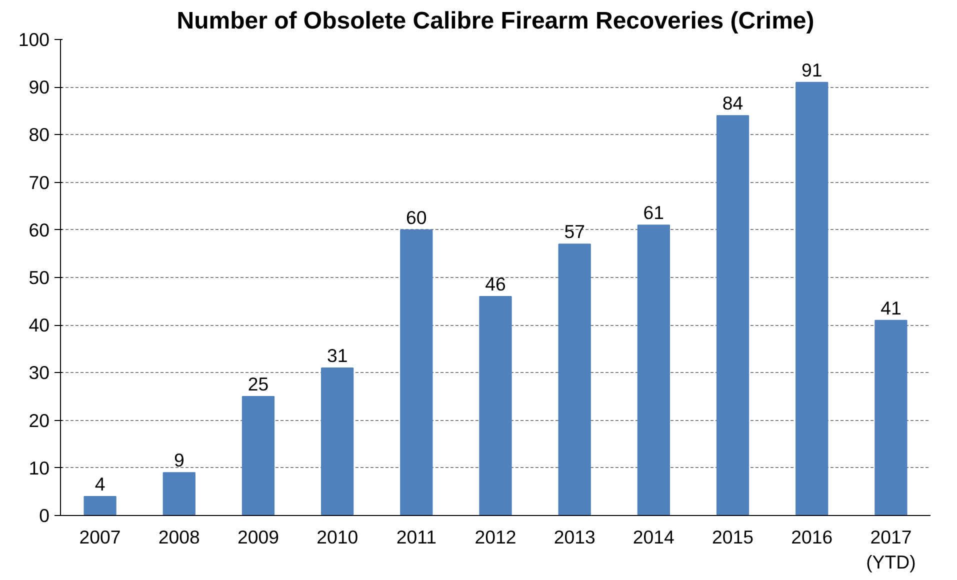  Describe the element at coordinates (574, 231) in the screenshot. I see `data-label: 57` at that location.